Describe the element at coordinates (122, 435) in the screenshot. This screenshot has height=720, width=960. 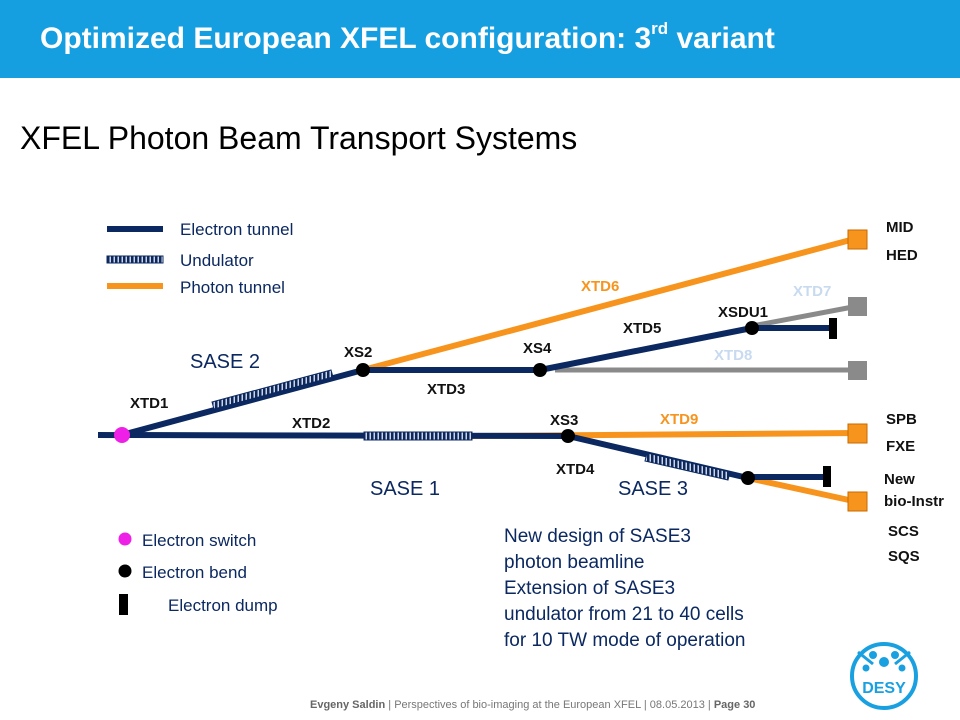
I see `electron-switch-xtd1` at that location.